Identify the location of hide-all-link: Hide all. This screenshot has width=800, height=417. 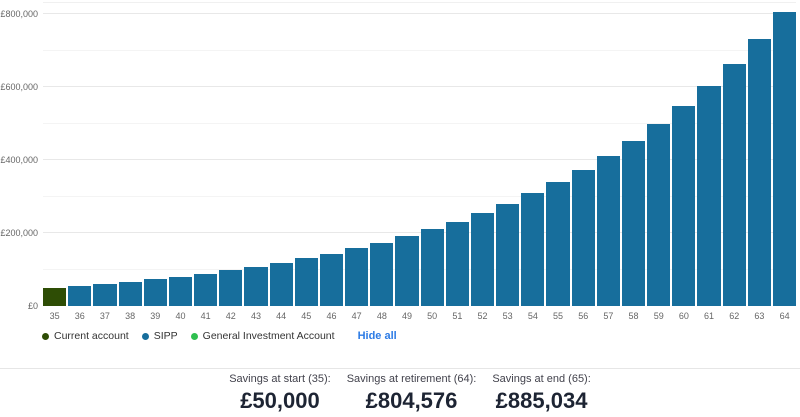
(377, 336).